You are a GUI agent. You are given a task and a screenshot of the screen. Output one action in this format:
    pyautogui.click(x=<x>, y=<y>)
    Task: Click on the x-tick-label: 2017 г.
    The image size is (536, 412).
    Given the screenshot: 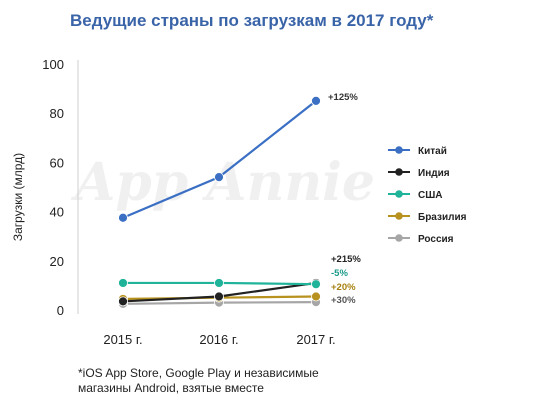 What is the action you would take?
    pyautogui.click(x=315, y=339)
    